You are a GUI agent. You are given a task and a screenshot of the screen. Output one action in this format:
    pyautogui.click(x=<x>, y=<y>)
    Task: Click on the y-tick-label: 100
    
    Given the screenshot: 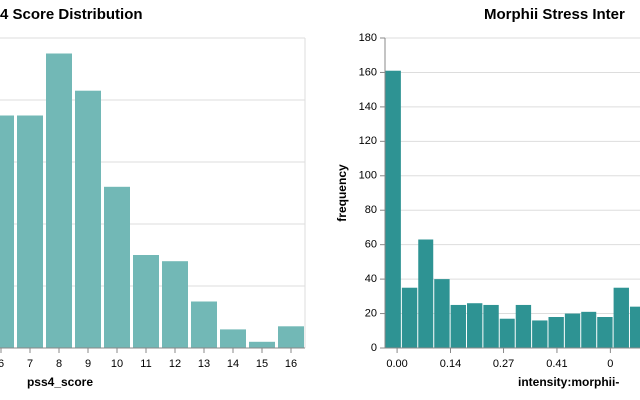 What is the action you would take?
    pyautogui.click(x=368, y=176)
    